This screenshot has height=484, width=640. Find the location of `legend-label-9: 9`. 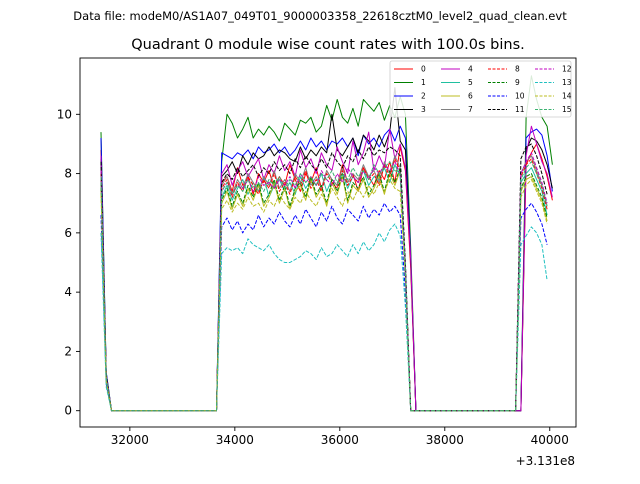

legend-label-9: 9 is located at coordinates (517, 82).